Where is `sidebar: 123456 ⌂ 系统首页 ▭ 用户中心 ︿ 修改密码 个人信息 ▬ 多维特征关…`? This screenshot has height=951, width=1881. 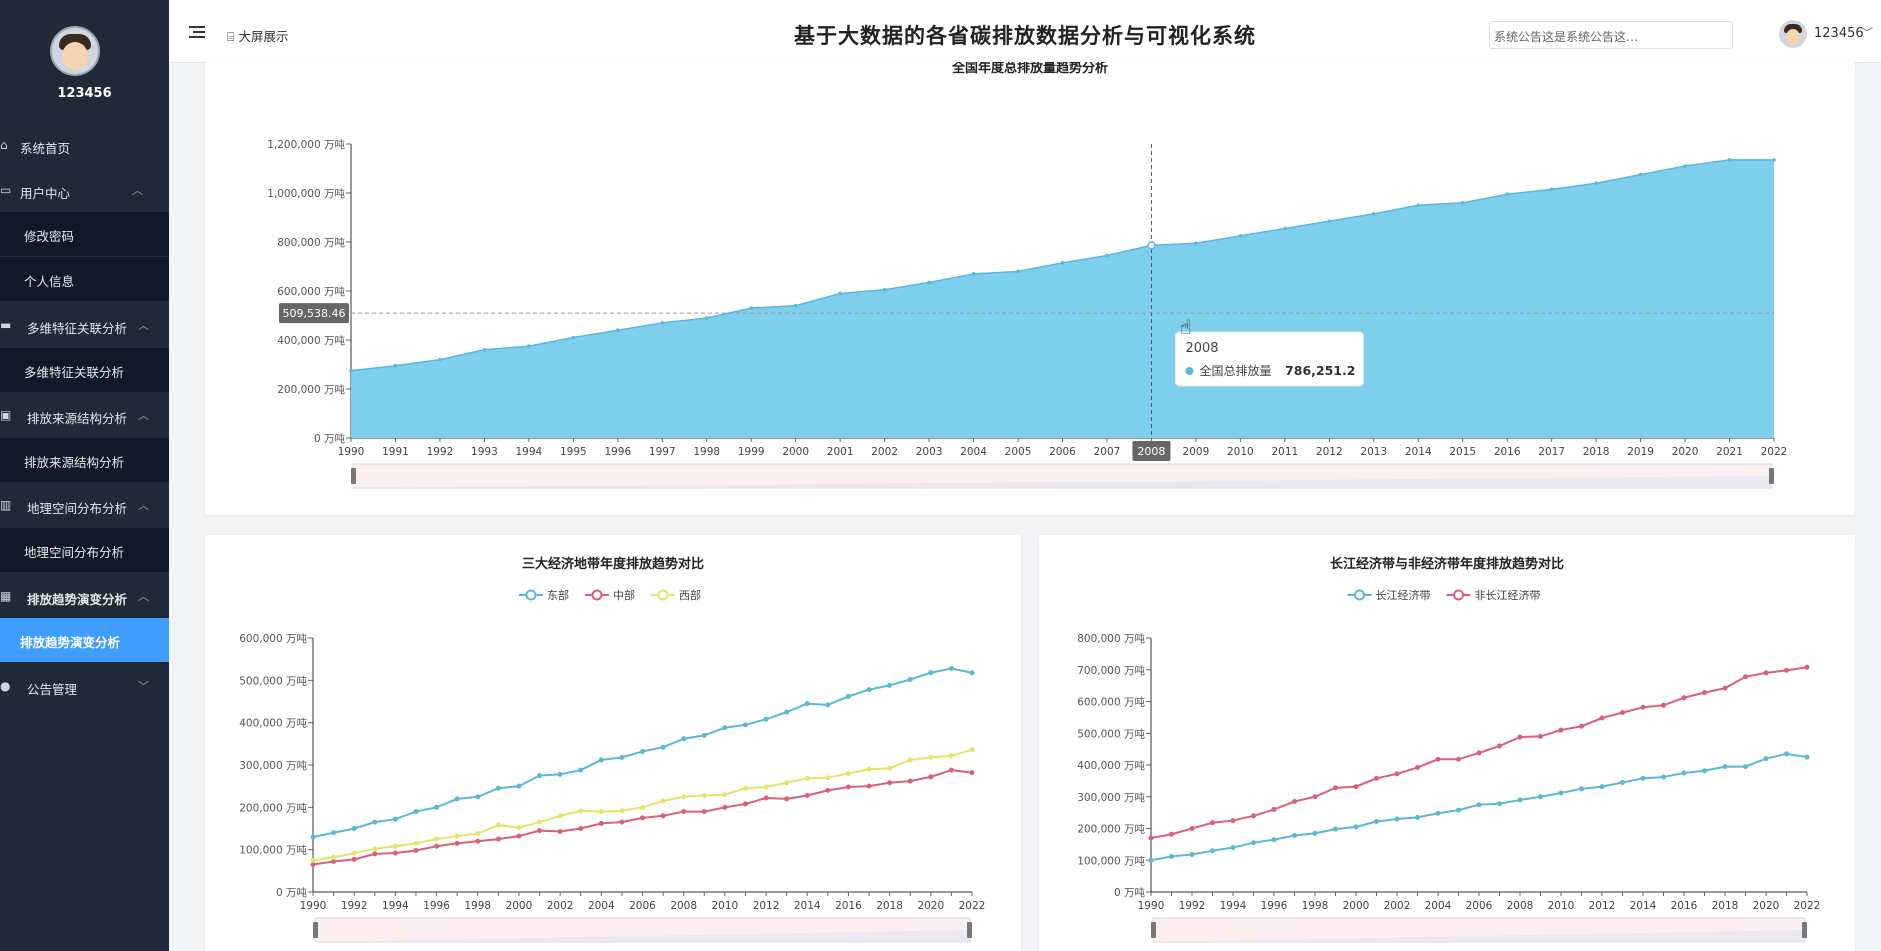 sidebar: 123456 ⌂ 系统首页 ▭ 用户中心 ︿ 修改密码 个人信息 ▬ 多维特征关… is located at coordinates (84, 475).